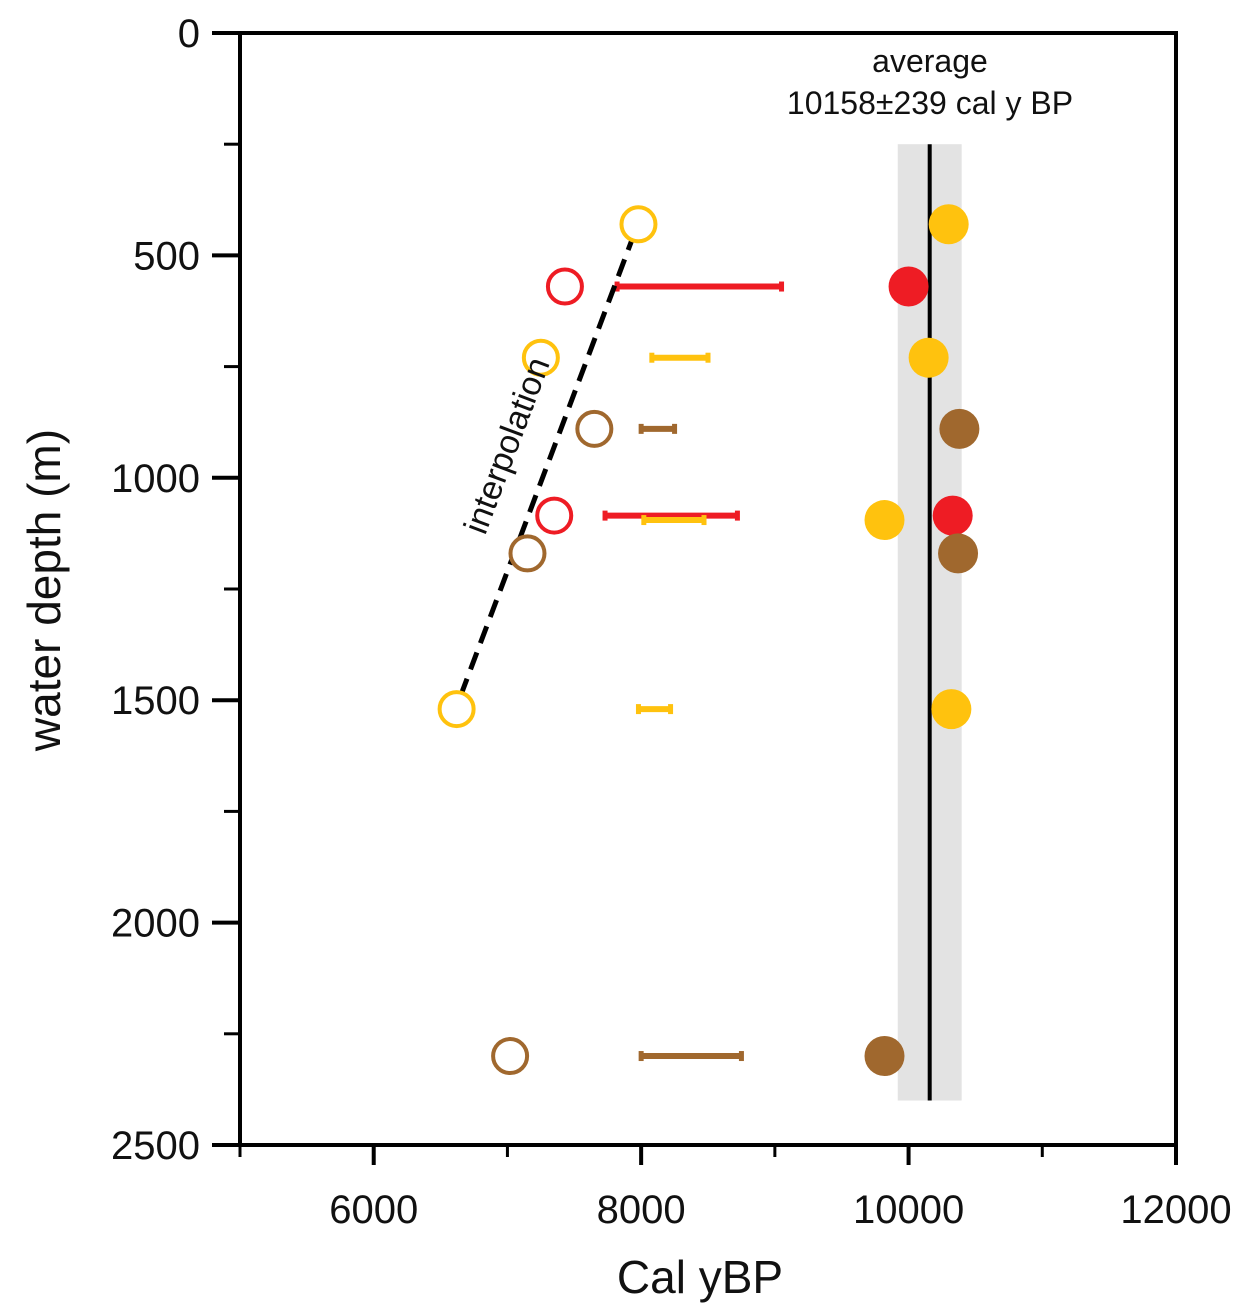  I want to click on y-tick-label-4: 2000, so click(155, 924).